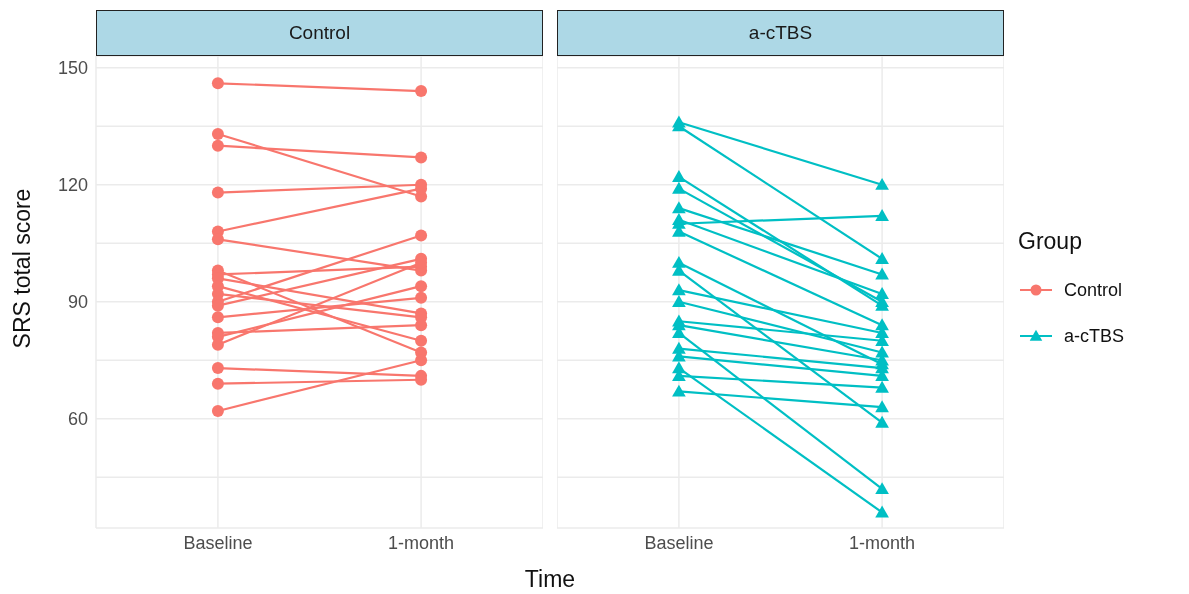 The image size is (1189, 594). Describe the element at coordinates (23, 268) in the screenshot. I see `y-axis-title: SRS total score` at that location.